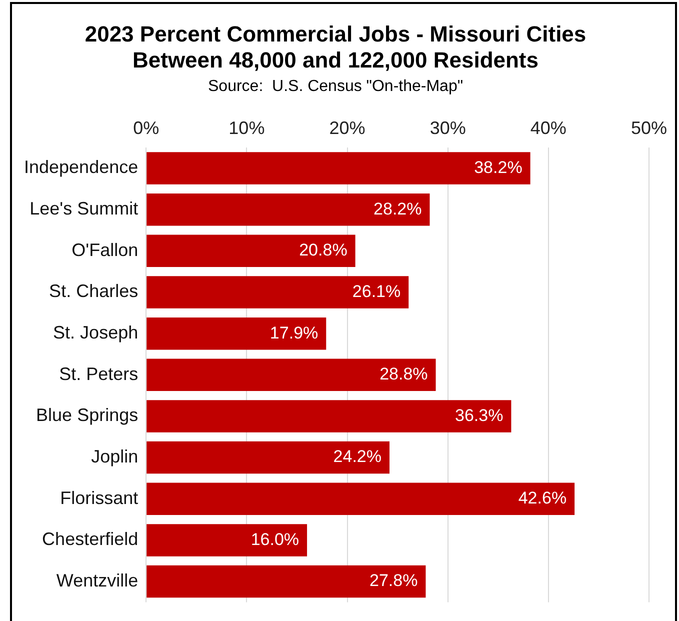 The width and height of the screenshot is (679, 621). Describe the element at coordinates (95, 332) in the screenshot. I see `y-tick-label: St. Joseph` at that location.